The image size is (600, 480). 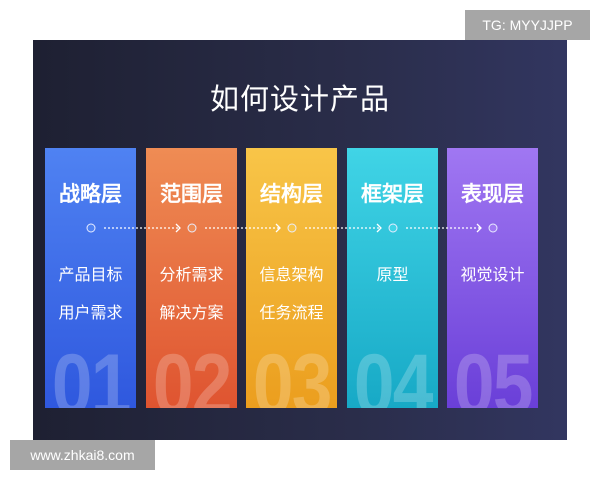 What do you see at coordinates (393, 372) in the screenshot?
I see `layer-number: 04` at bounding box center [393, 372].